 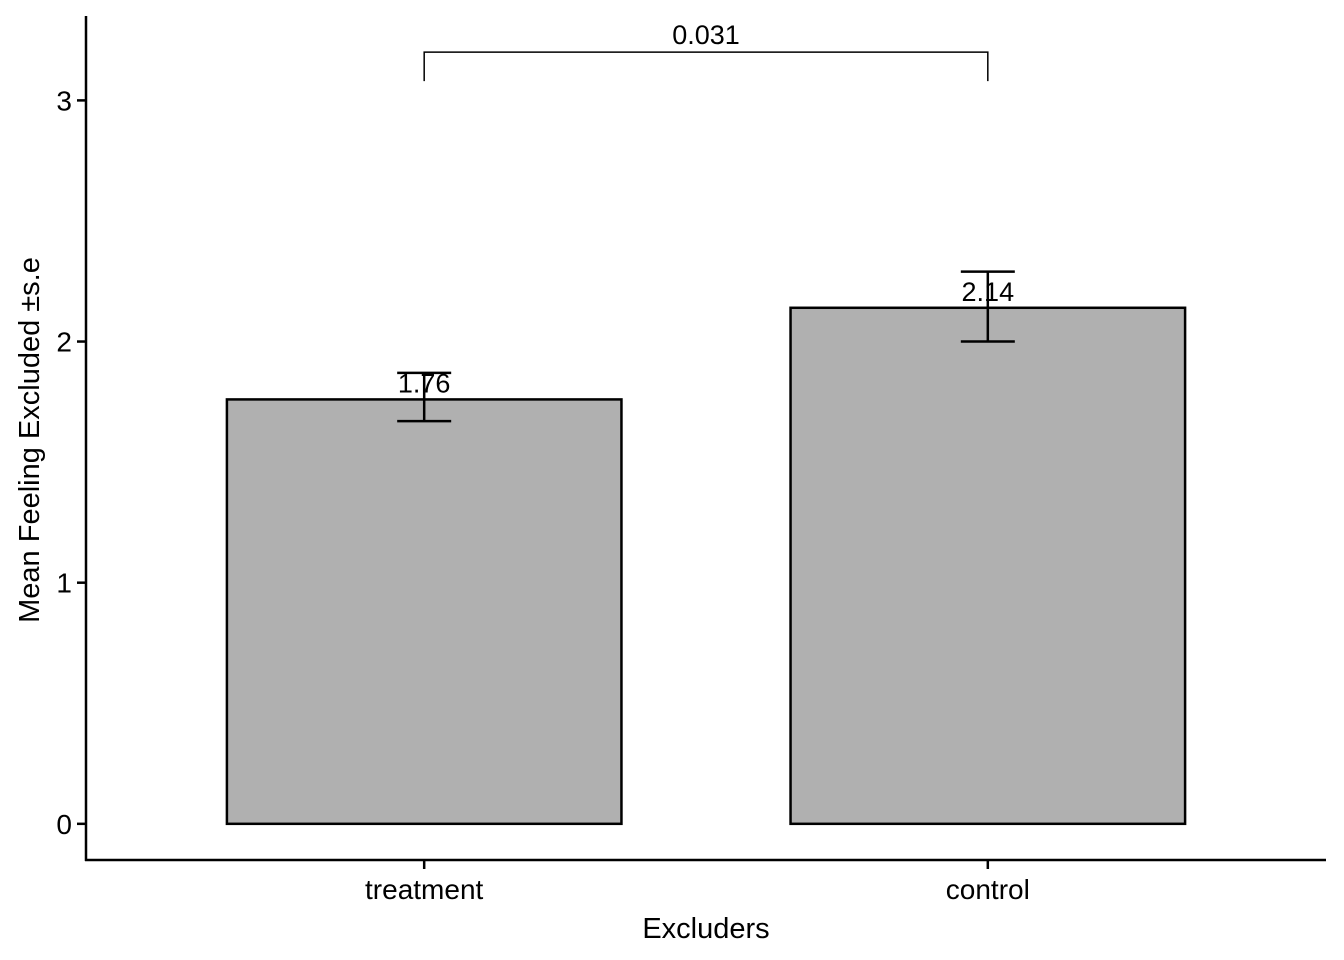 What do you see at coordinates (988, 889) in the screenshot?
I see `x-tick-label-control: control` at bounding box center [988, 889].